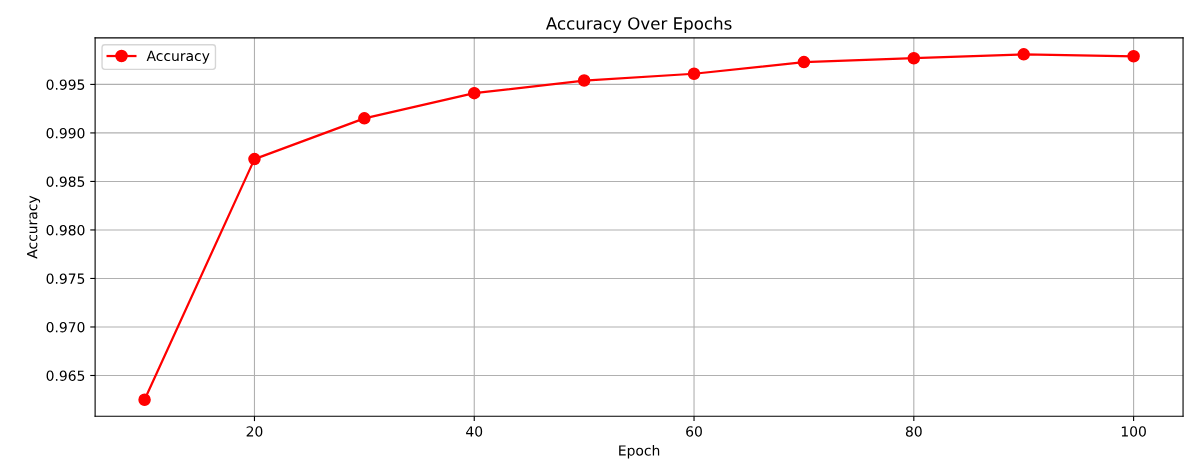  Describe the element at coordinates (65, 278) in the screenshot. I see `y-tick-label: 0.975` at that location.